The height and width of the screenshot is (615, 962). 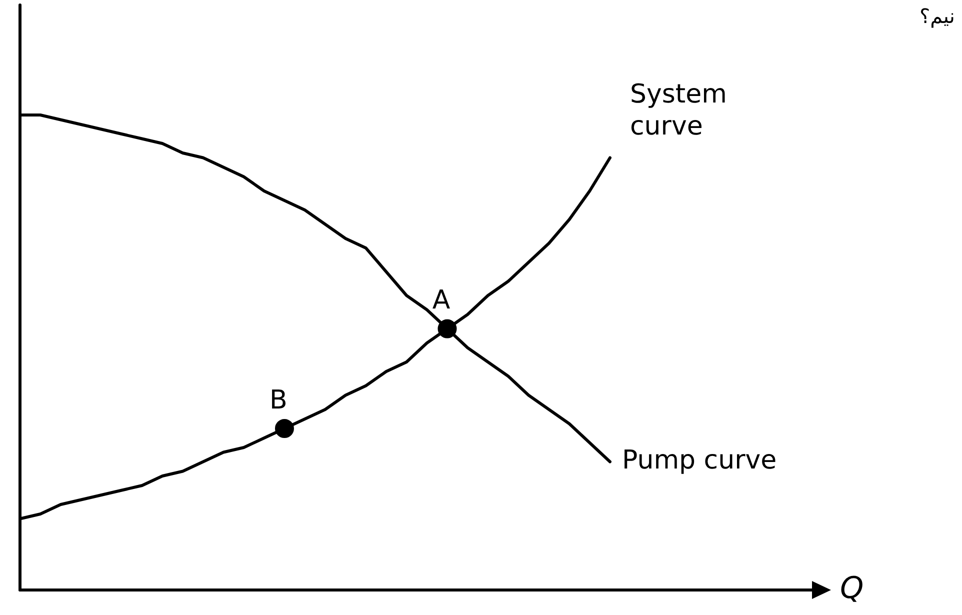 I want to click on text: Q, so click(x=852, y=588).